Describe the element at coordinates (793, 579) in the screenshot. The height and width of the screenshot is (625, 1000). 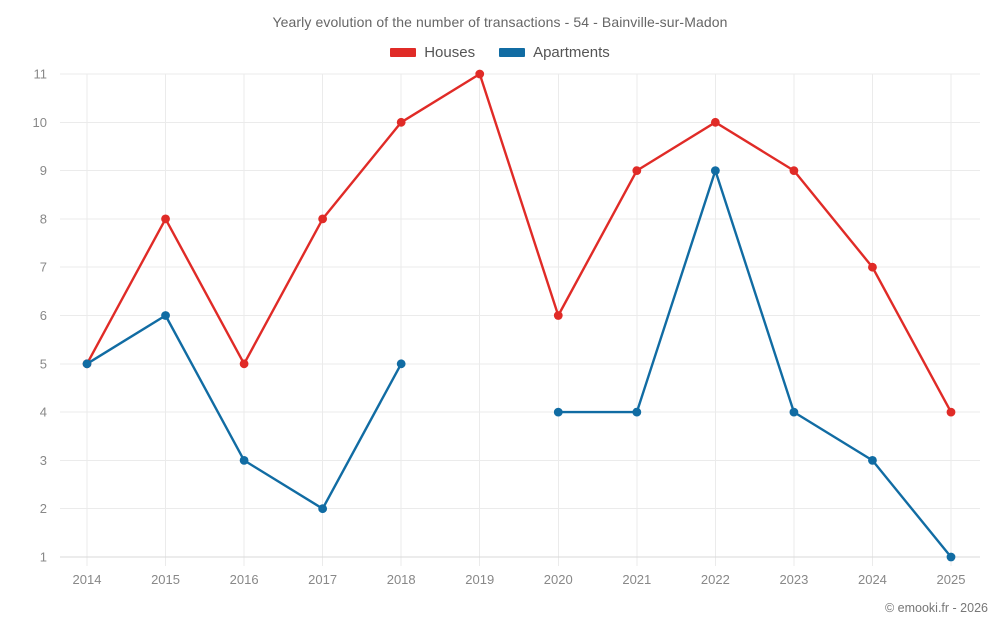
I see `x-axis-tick-label: 2023` at that location.